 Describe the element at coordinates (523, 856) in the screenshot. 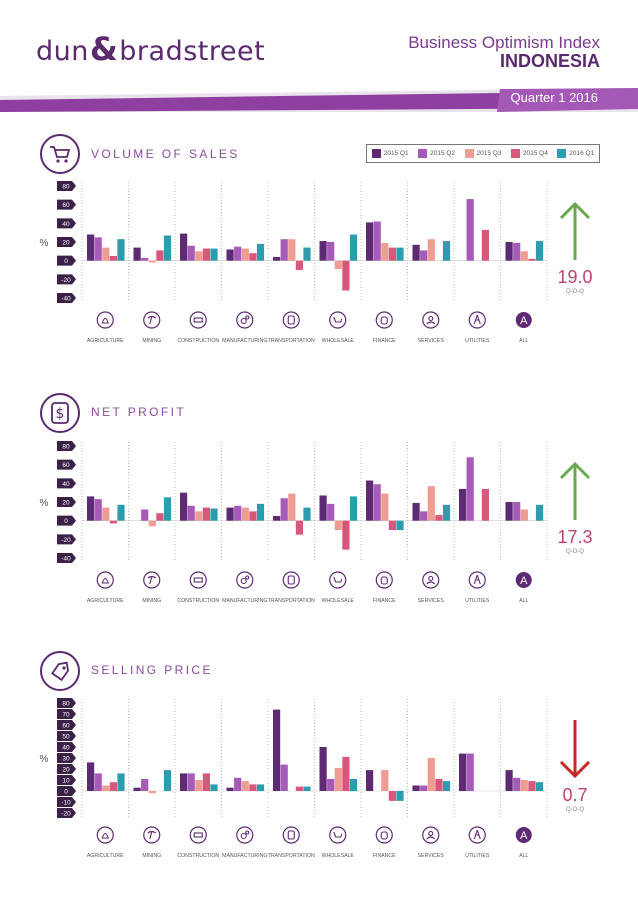

I see `category-label: ALL` at that location.